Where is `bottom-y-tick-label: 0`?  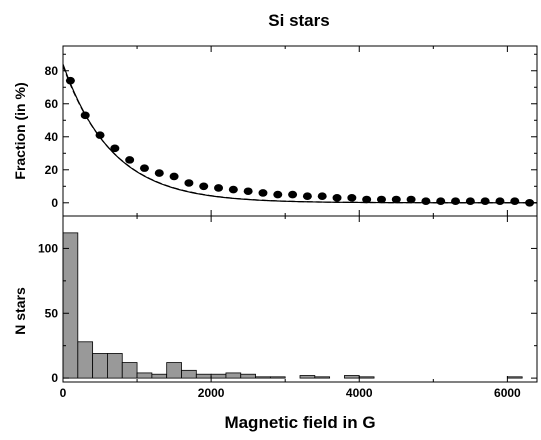
bottom-y-tick-label: 0 is located at coordinates (54, 378).